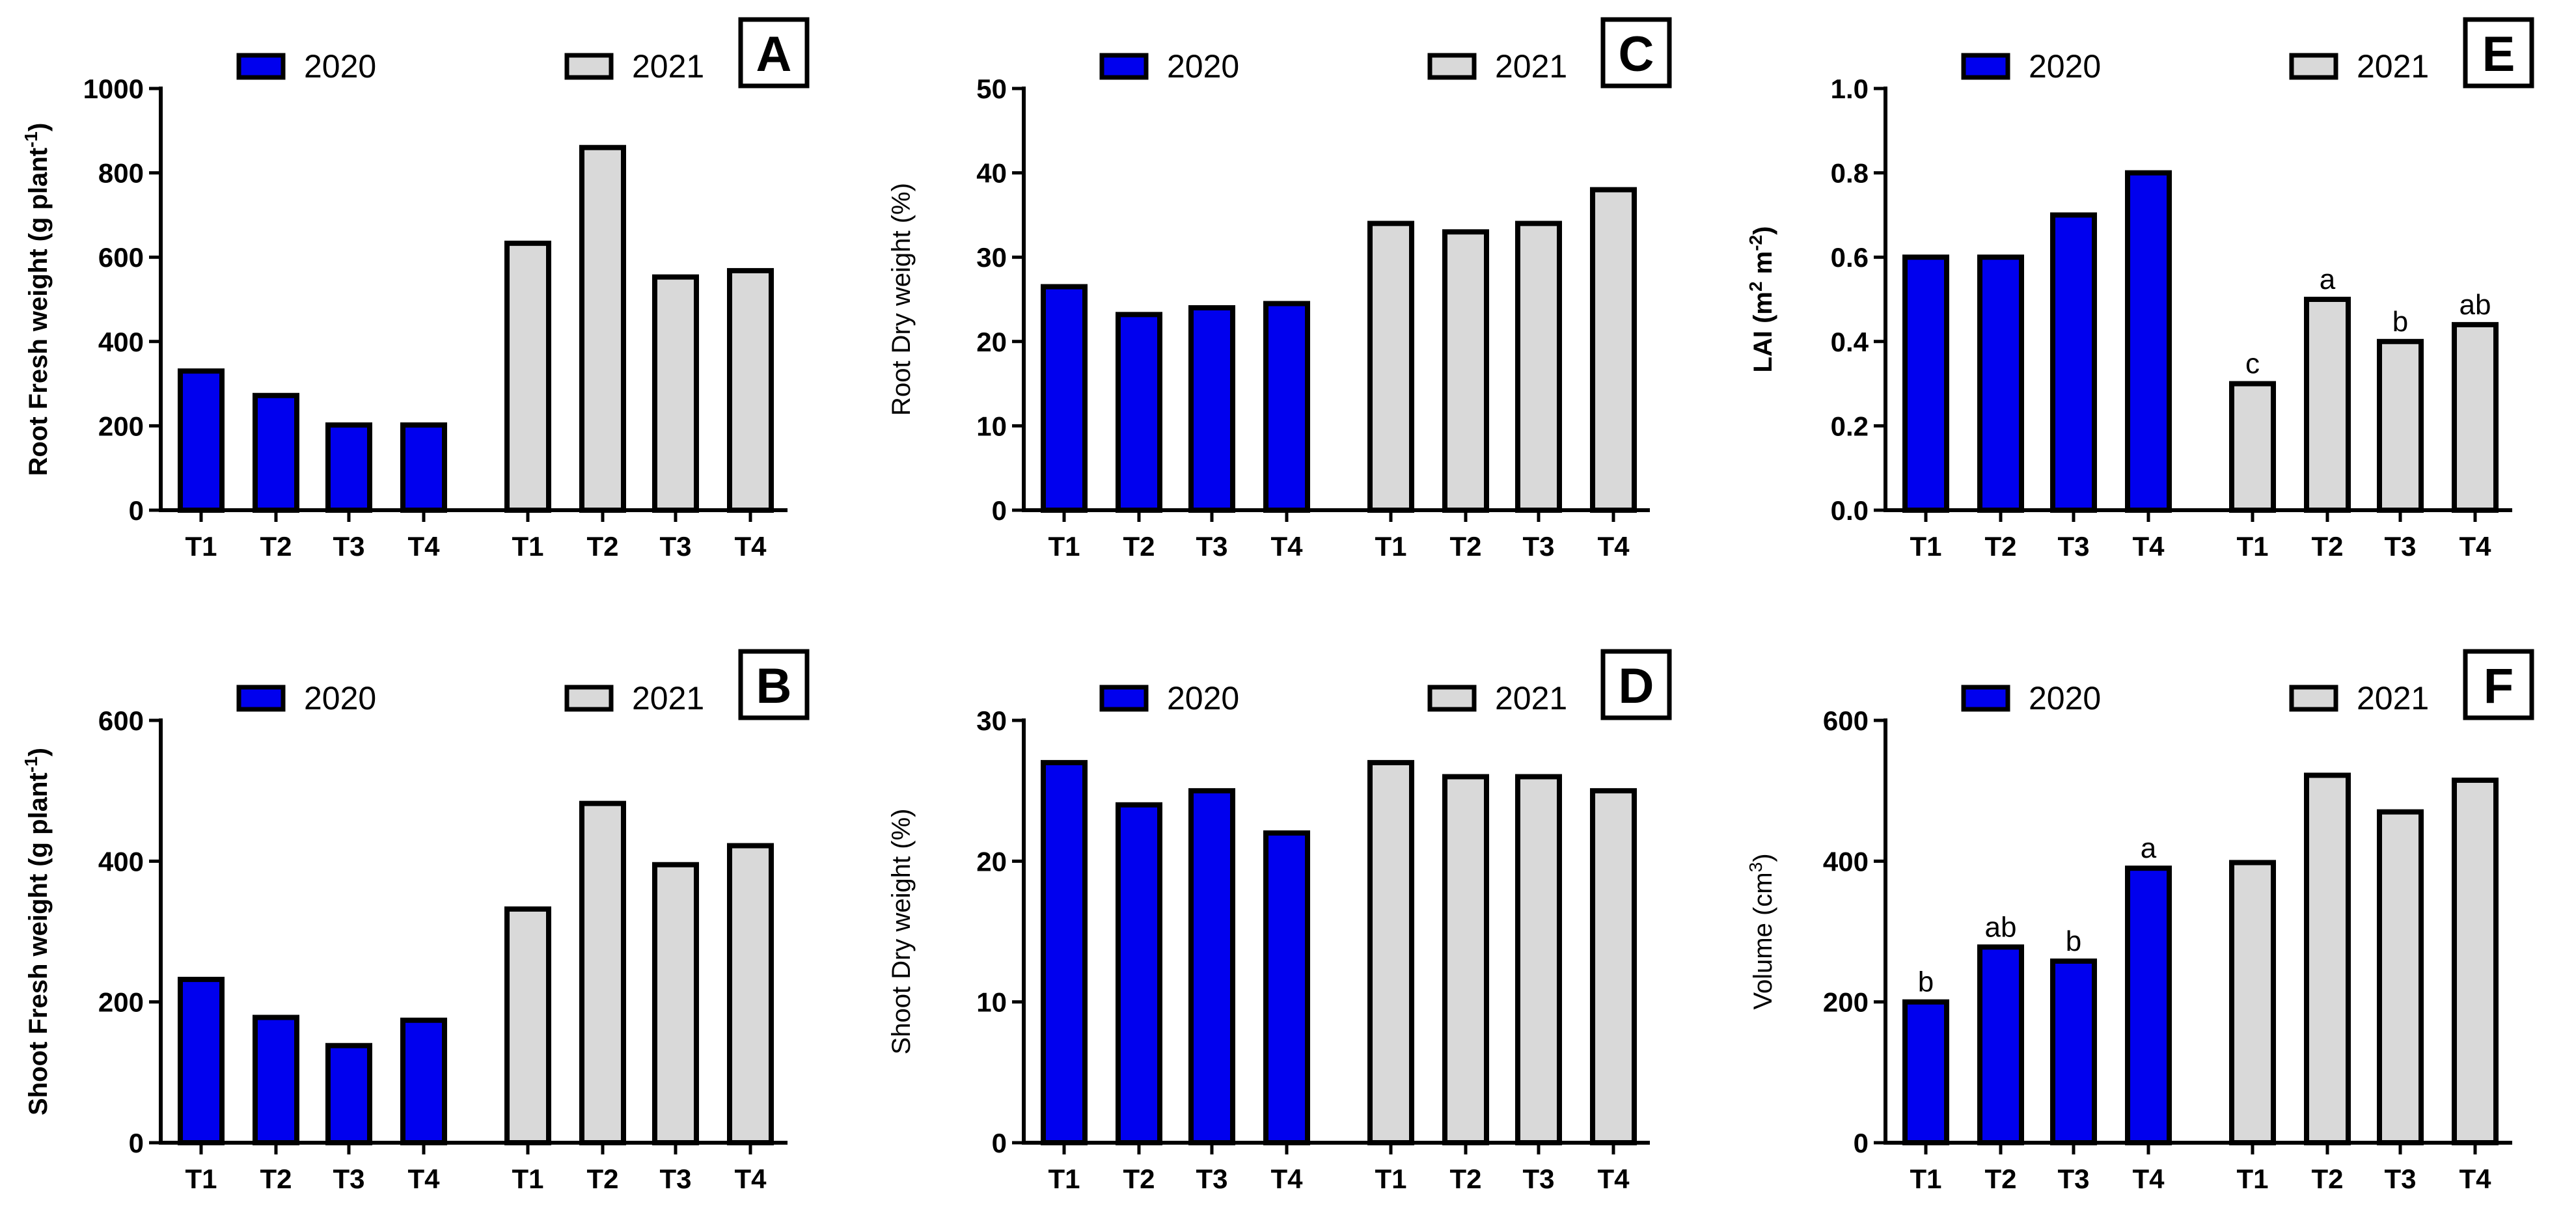 Image resolution: width=2576 pixels, height=1213 pixels. I want to click on y-tick-label: 50, so click(992, 89).